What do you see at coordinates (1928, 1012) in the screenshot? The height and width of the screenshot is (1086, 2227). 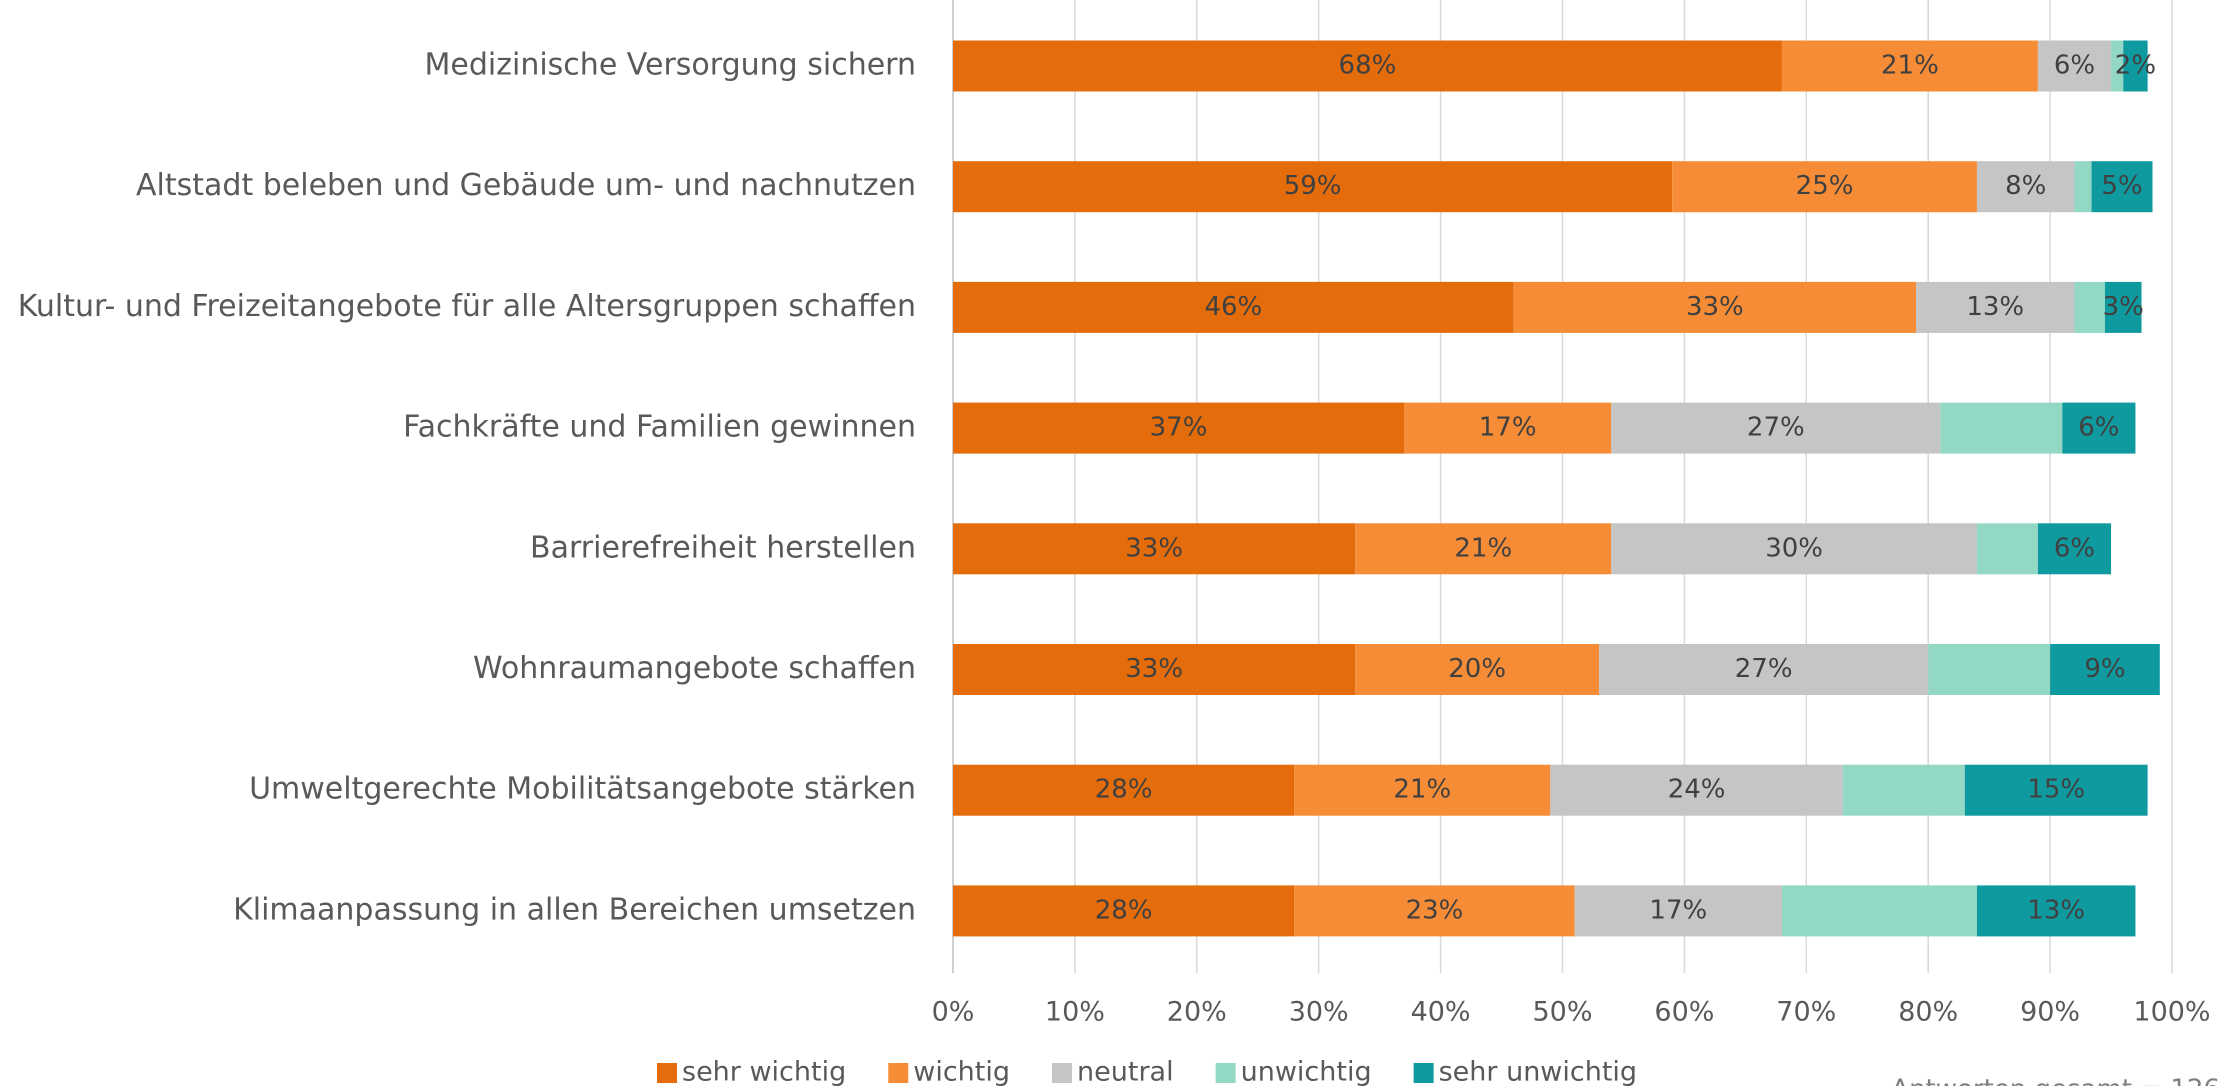 I see `x-tick-label: 80%` at bounding box center [1928, 1012].